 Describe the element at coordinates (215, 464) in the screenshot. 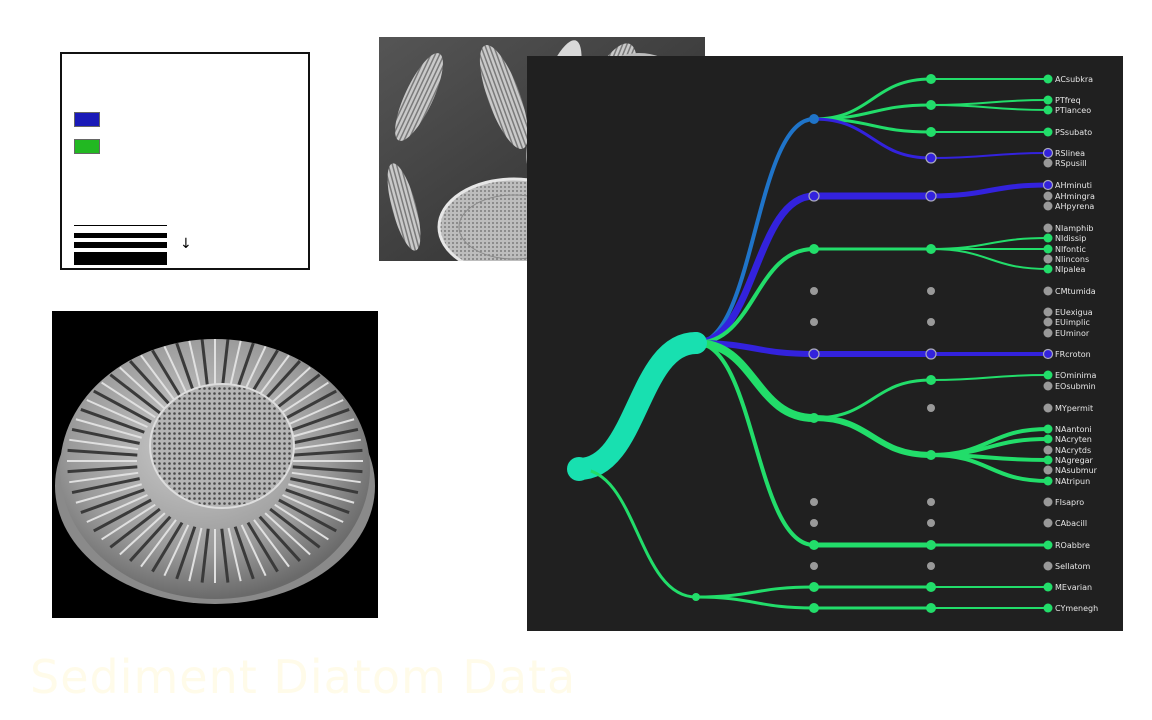

I see `centric-diatom-photo` at that location.